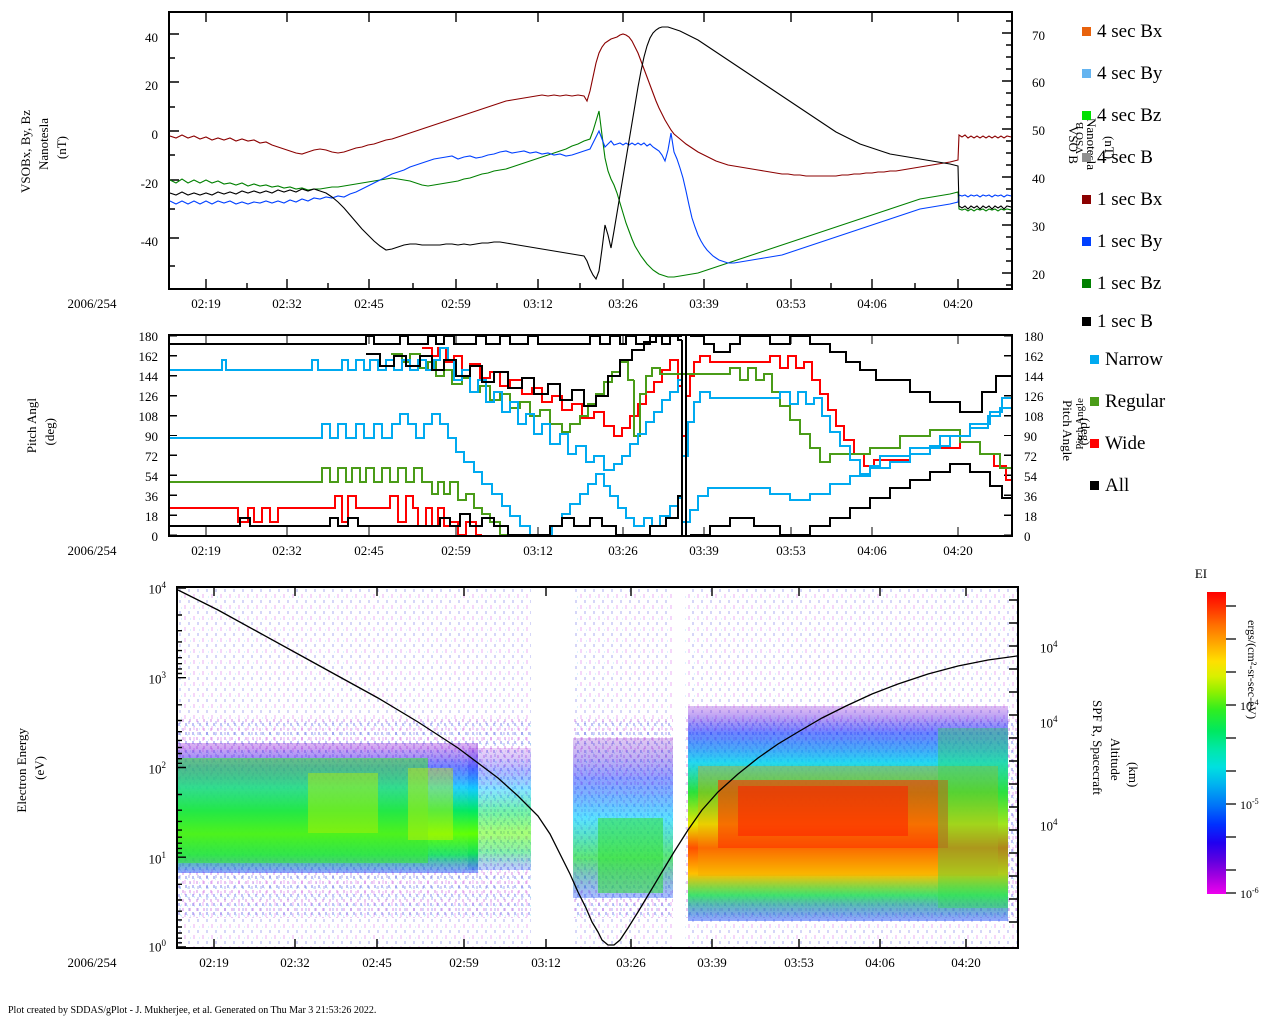 The width and height of the screenshot is (1280, 1024). I want to click on legend-label-4sec-b: 4 sec B, so click(1125, 157).